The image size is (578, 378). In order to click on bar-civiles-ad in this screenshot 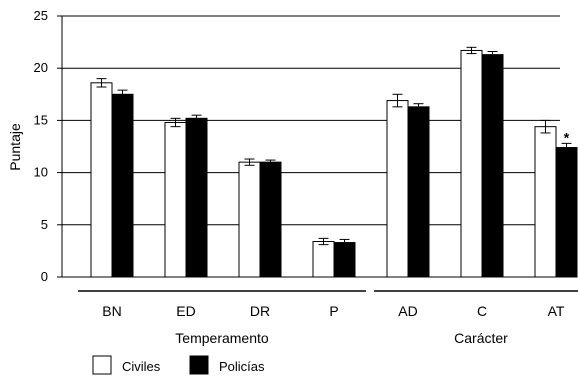, I will do `click(397, 189)`.